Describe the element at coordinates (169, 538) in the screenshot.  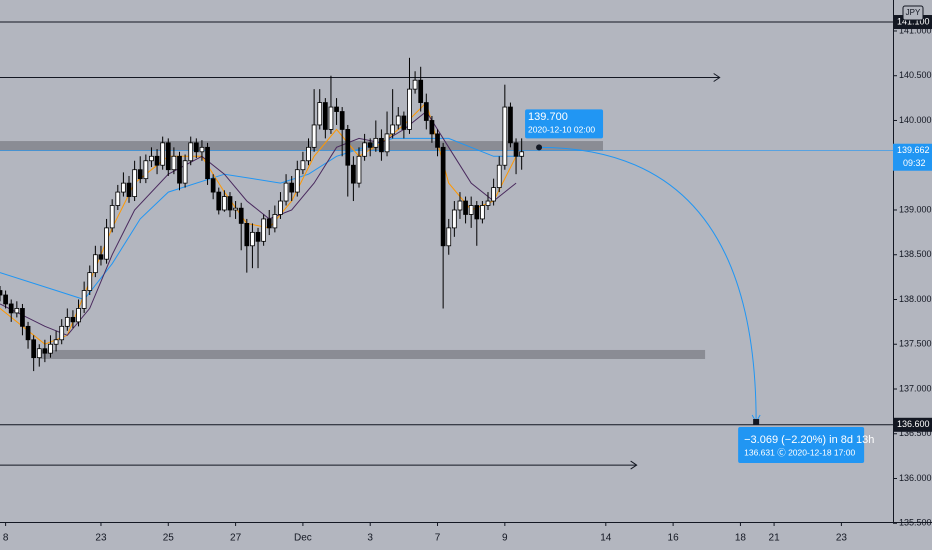
I see `x-tick-label: 25` at that location.